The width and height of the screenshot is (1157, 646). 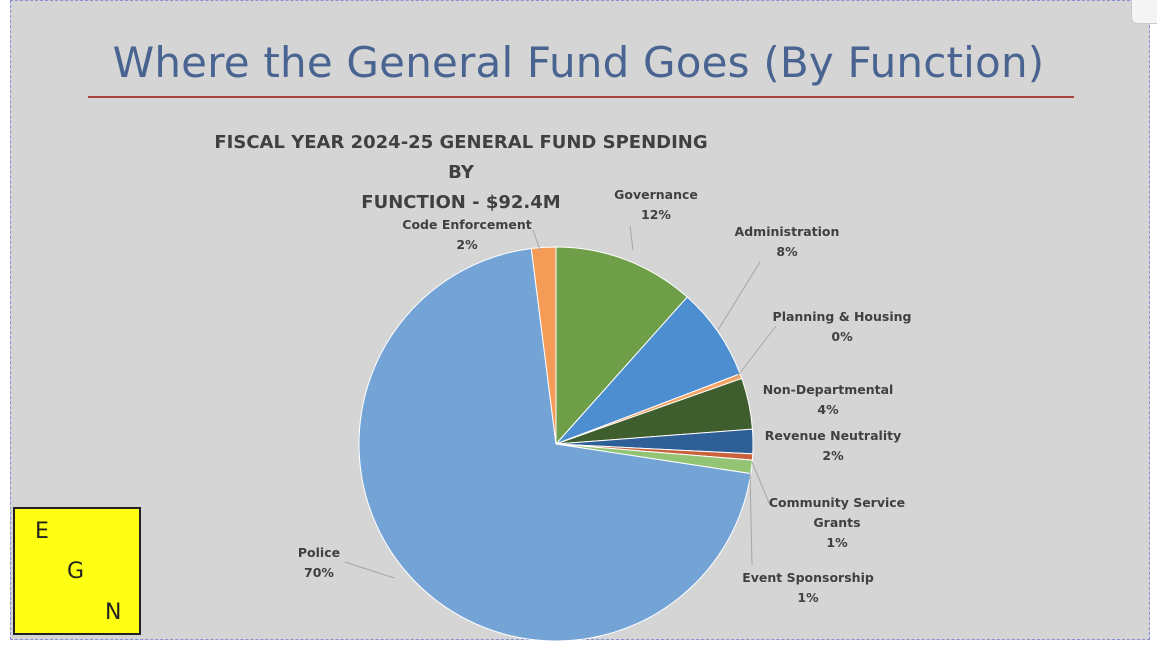 What do you see at coordinates (787, 241) in the screenshot?
I see `slice-label: Administration 8%` at bounding box center [787, 241].